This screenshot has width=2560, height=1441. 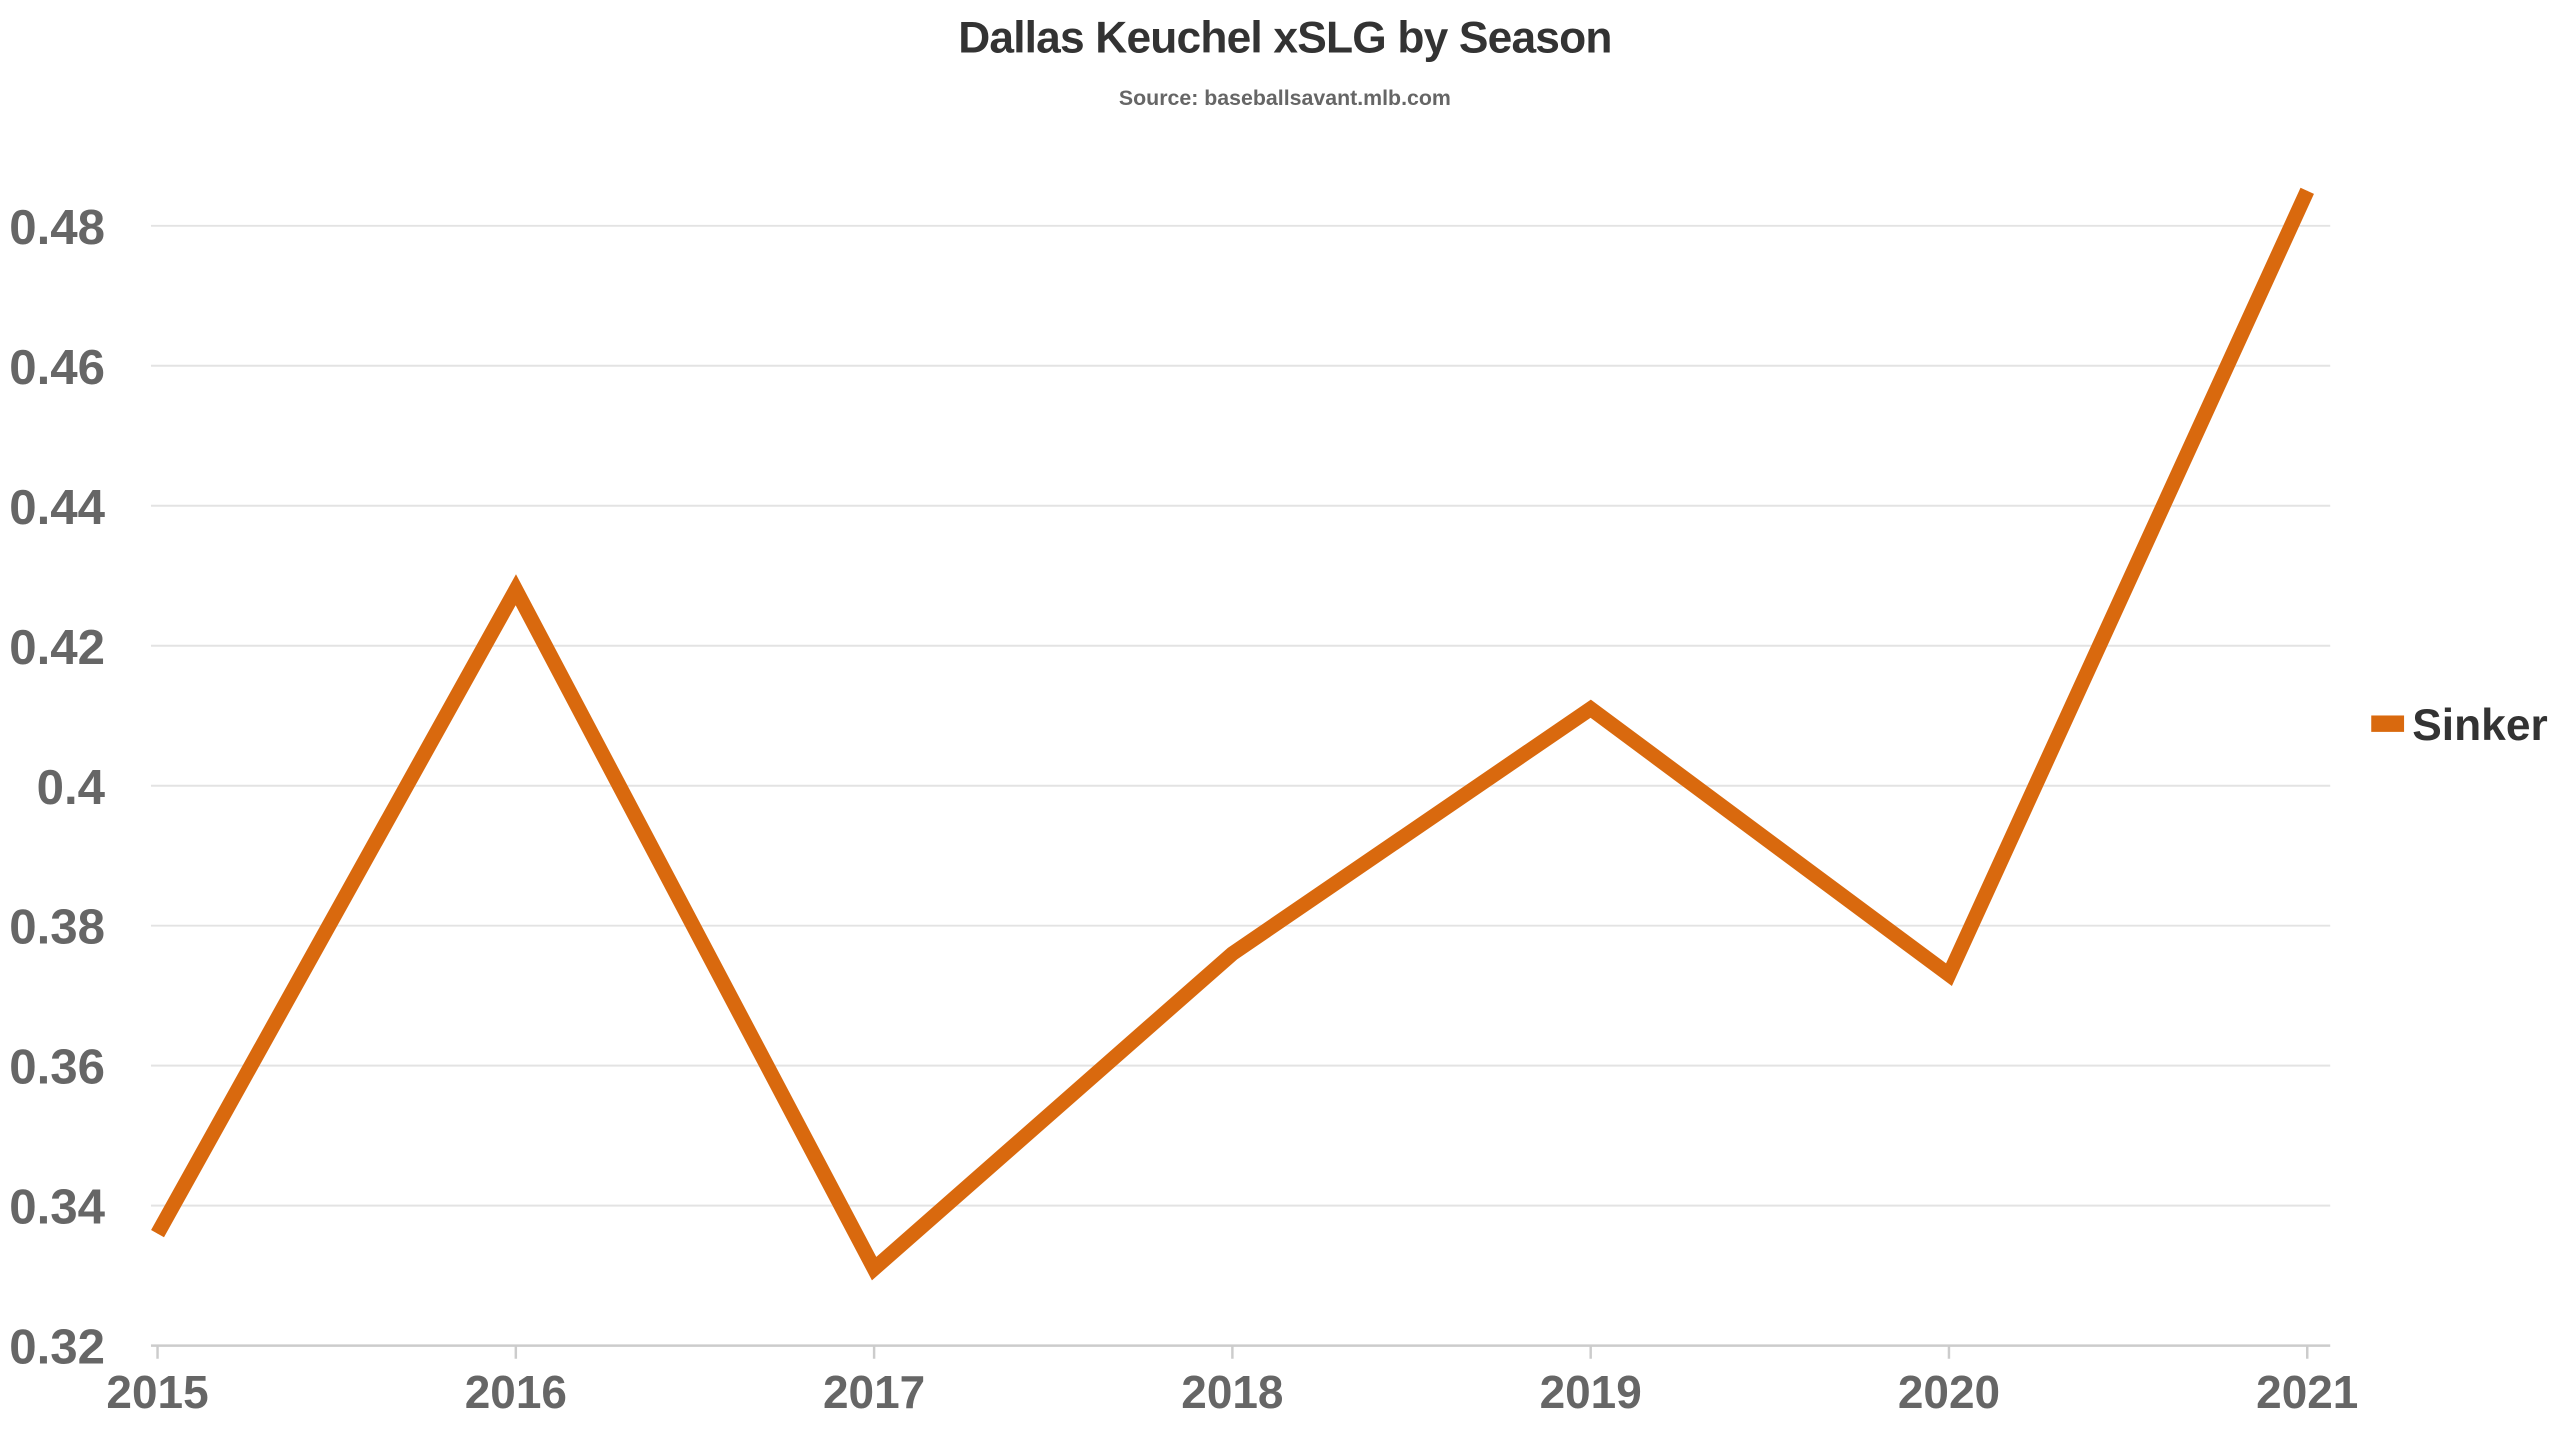 I want to click on y-tick-label: 0.46, so click(x=57, y=367).